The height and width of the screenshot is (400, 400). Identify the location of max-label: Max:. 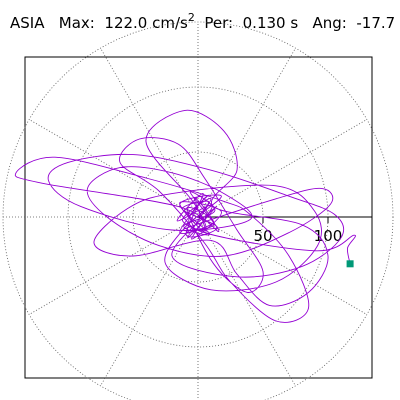
(76, 23).